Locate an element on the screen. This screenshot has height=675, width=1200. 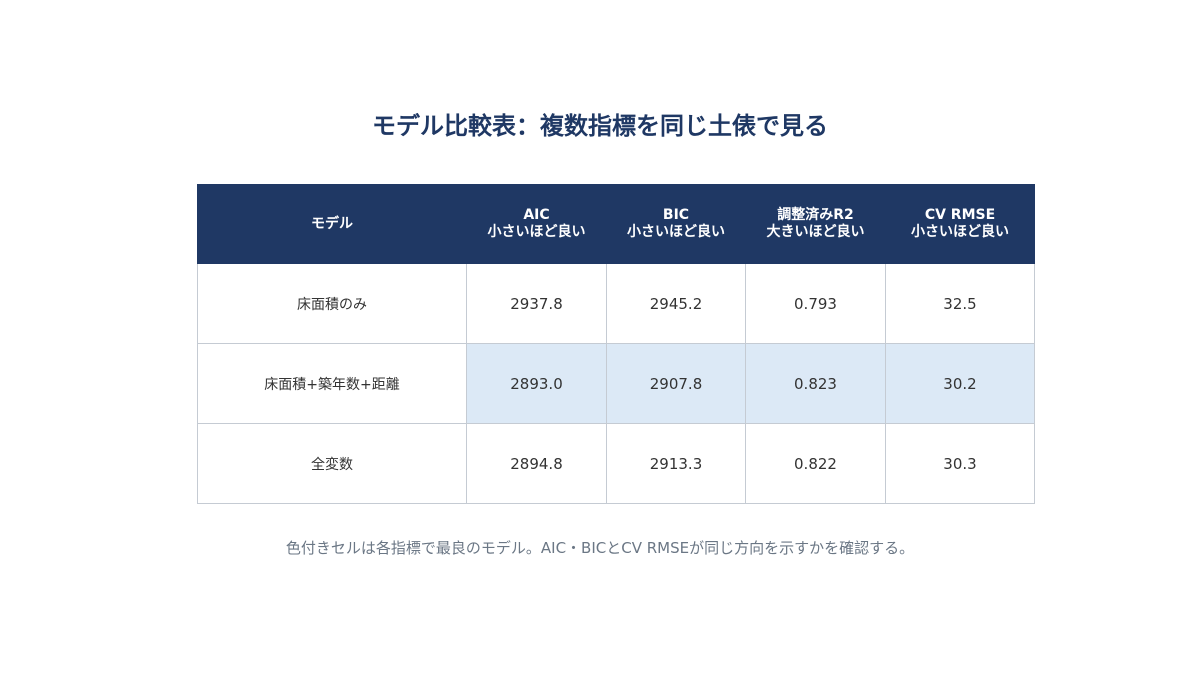
cell-aic: 2894.8 is located at coordinates (536, 463).